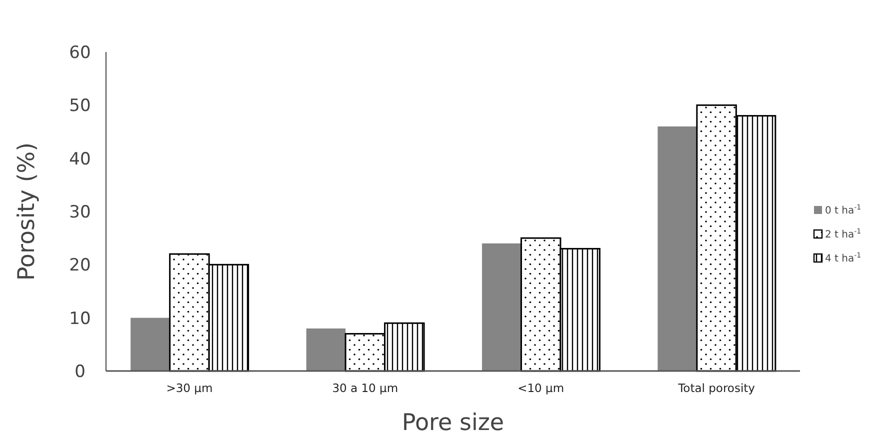 The width and height of the screenshot is (872, 440). Describe the element at coordinates (80, 106) in the screenshot. I see `y-tick-label: 50` at that location.